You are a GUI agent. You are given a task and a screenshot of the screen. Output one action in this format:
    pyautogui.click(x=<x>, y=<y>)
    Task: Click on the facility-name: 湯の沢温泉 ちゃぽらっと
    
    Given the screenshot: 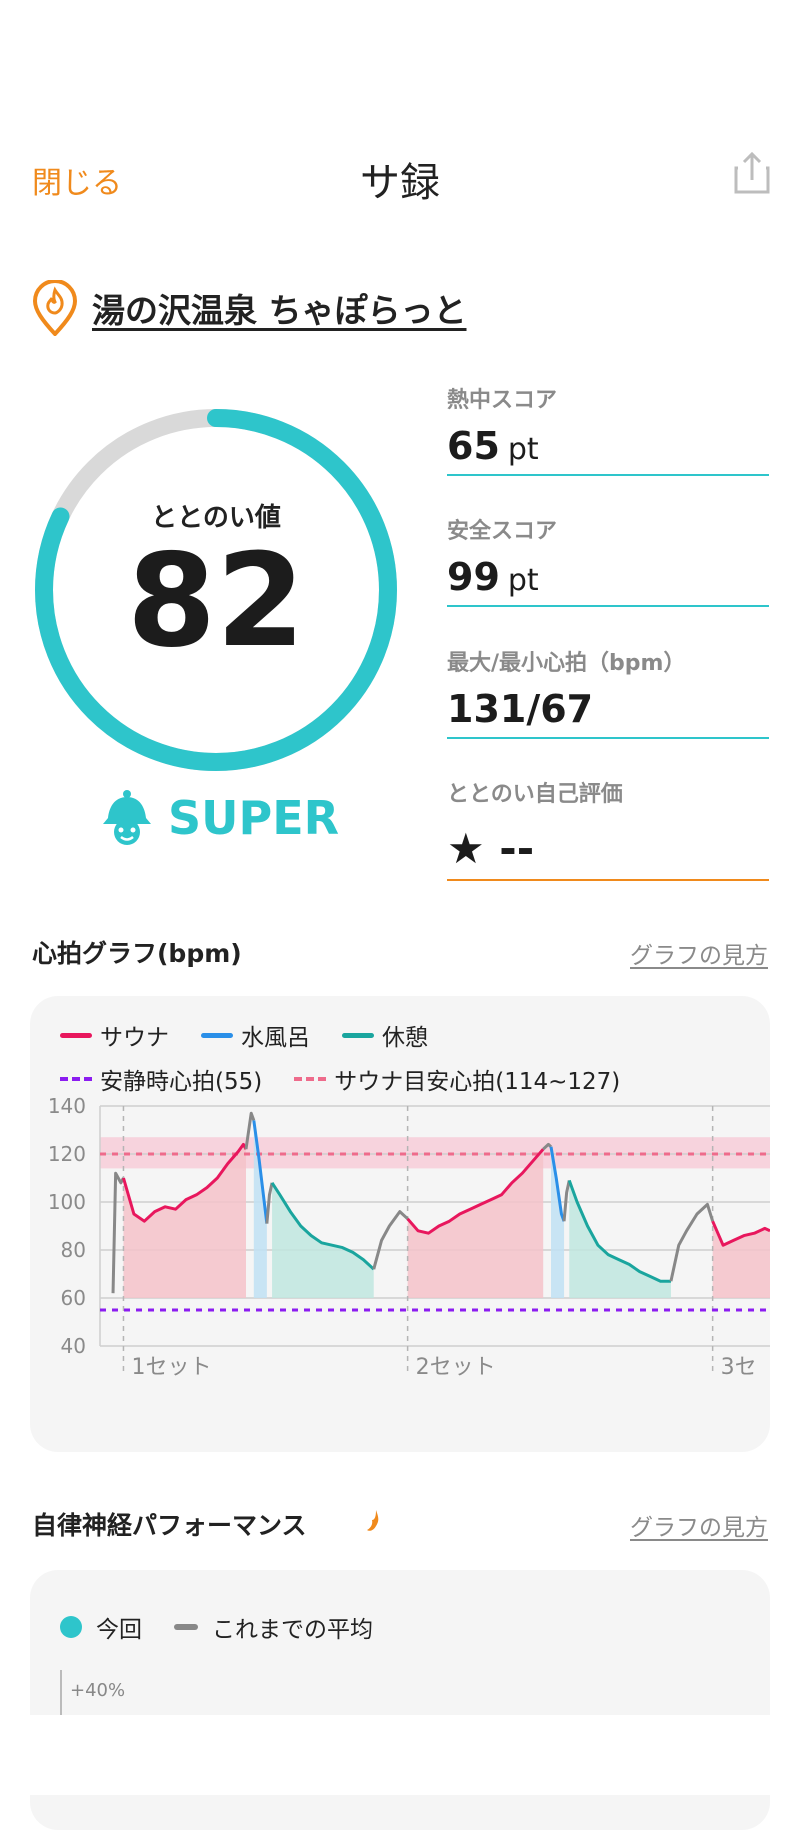 What is the action you would take?
    pyautogui.click(x=279, y=310)
    